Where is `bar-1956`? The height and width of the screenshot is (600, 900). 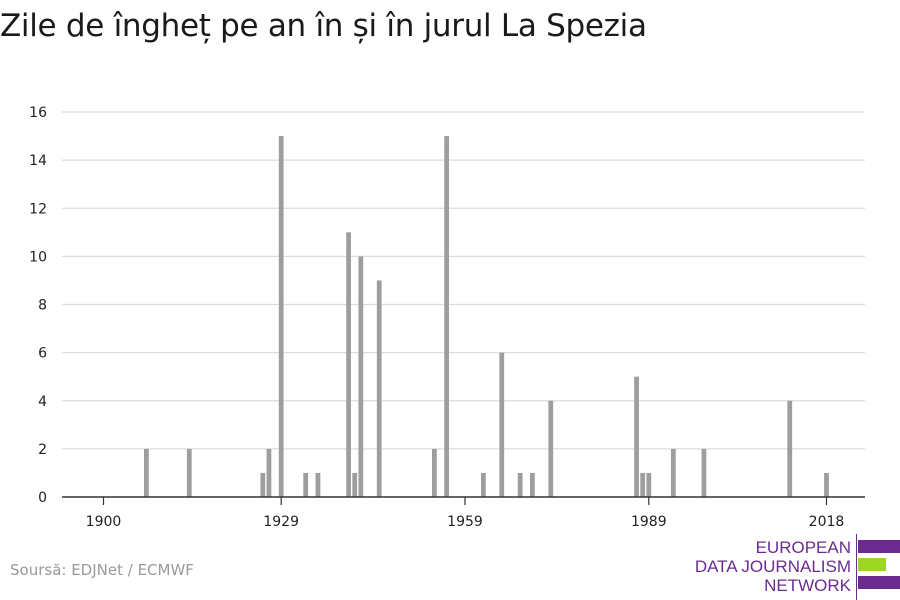
bar-1956 is located at coordinates (447, 316).